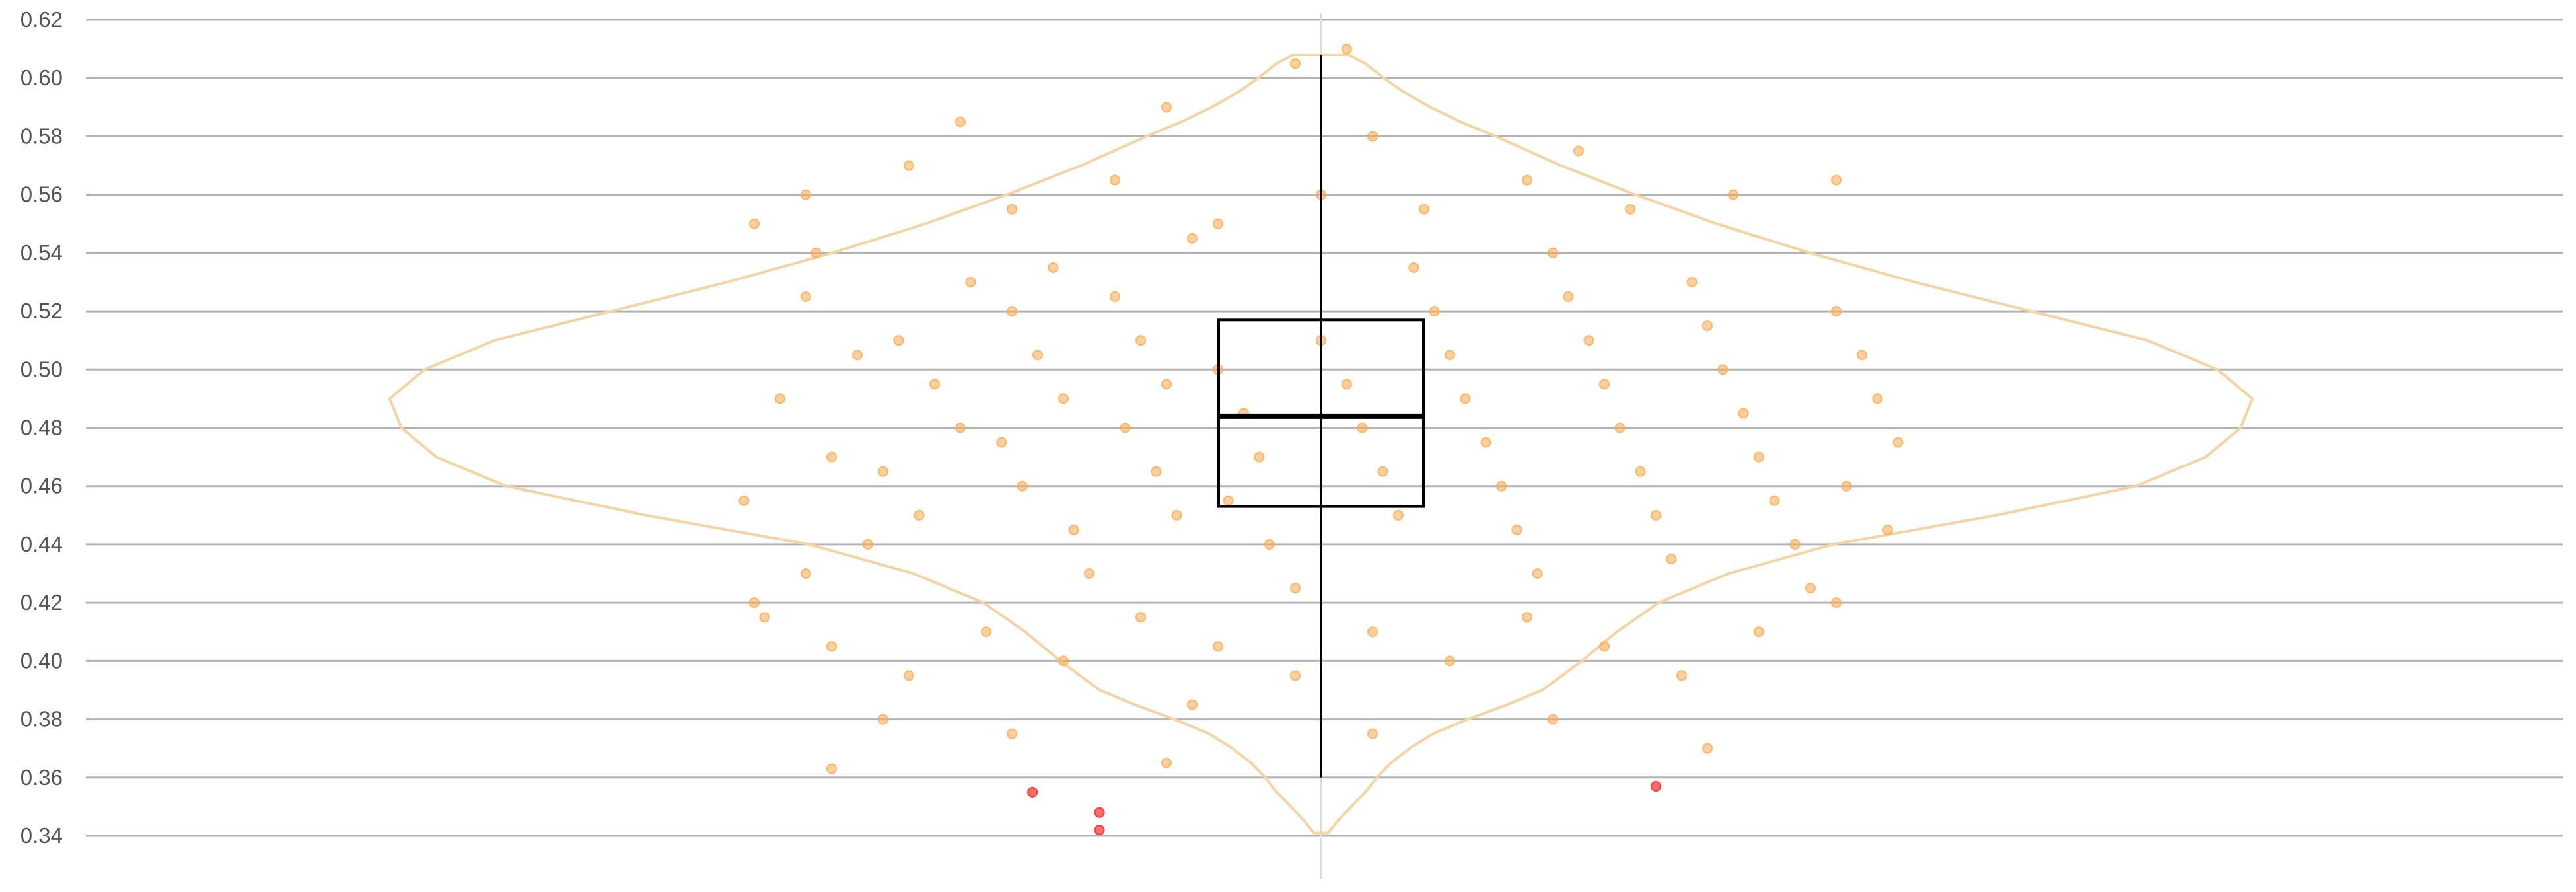 The width and height of the screenshot is (2576, 892). I want to click on y-tick-label: 0.36, so click(41, 777).